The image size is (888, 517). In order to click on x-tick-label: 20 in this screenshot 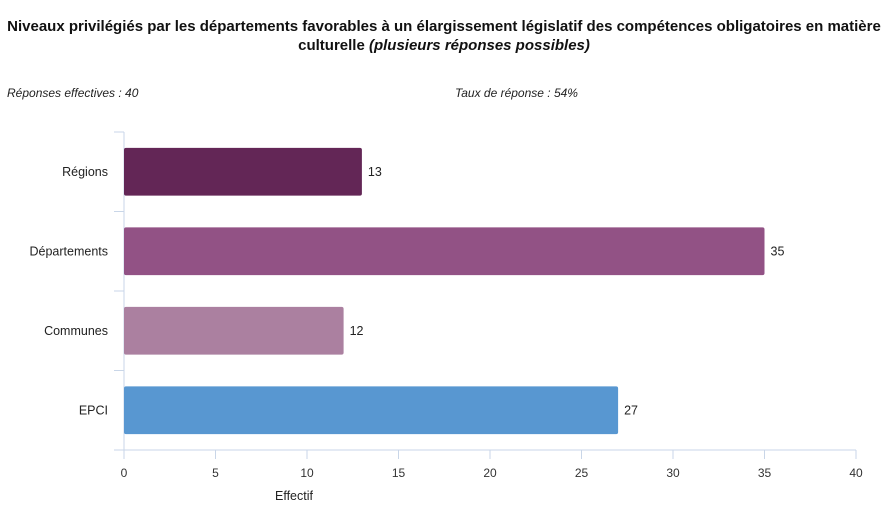, I will do `click(490, 473)`.